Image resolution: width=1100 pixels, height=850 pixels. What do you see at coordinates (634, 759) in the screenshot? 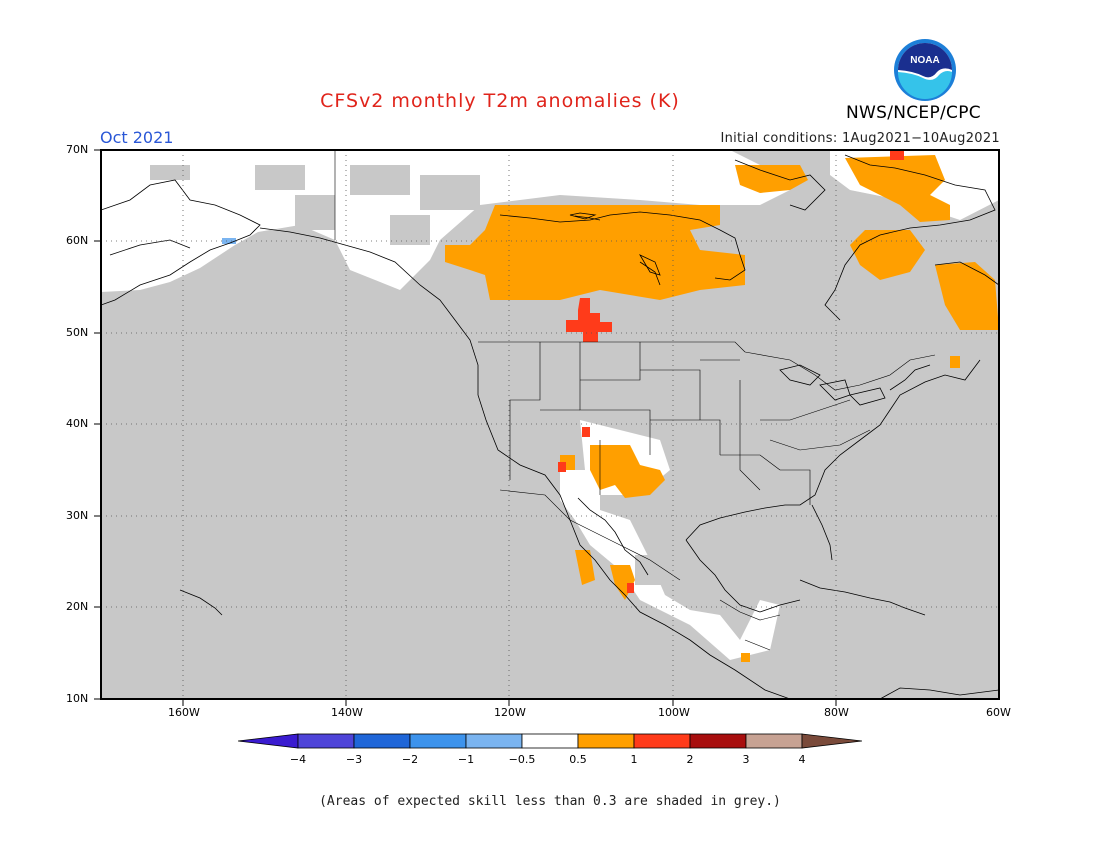
I see `colorbar-label: 1` at bounding box center [634, 759].